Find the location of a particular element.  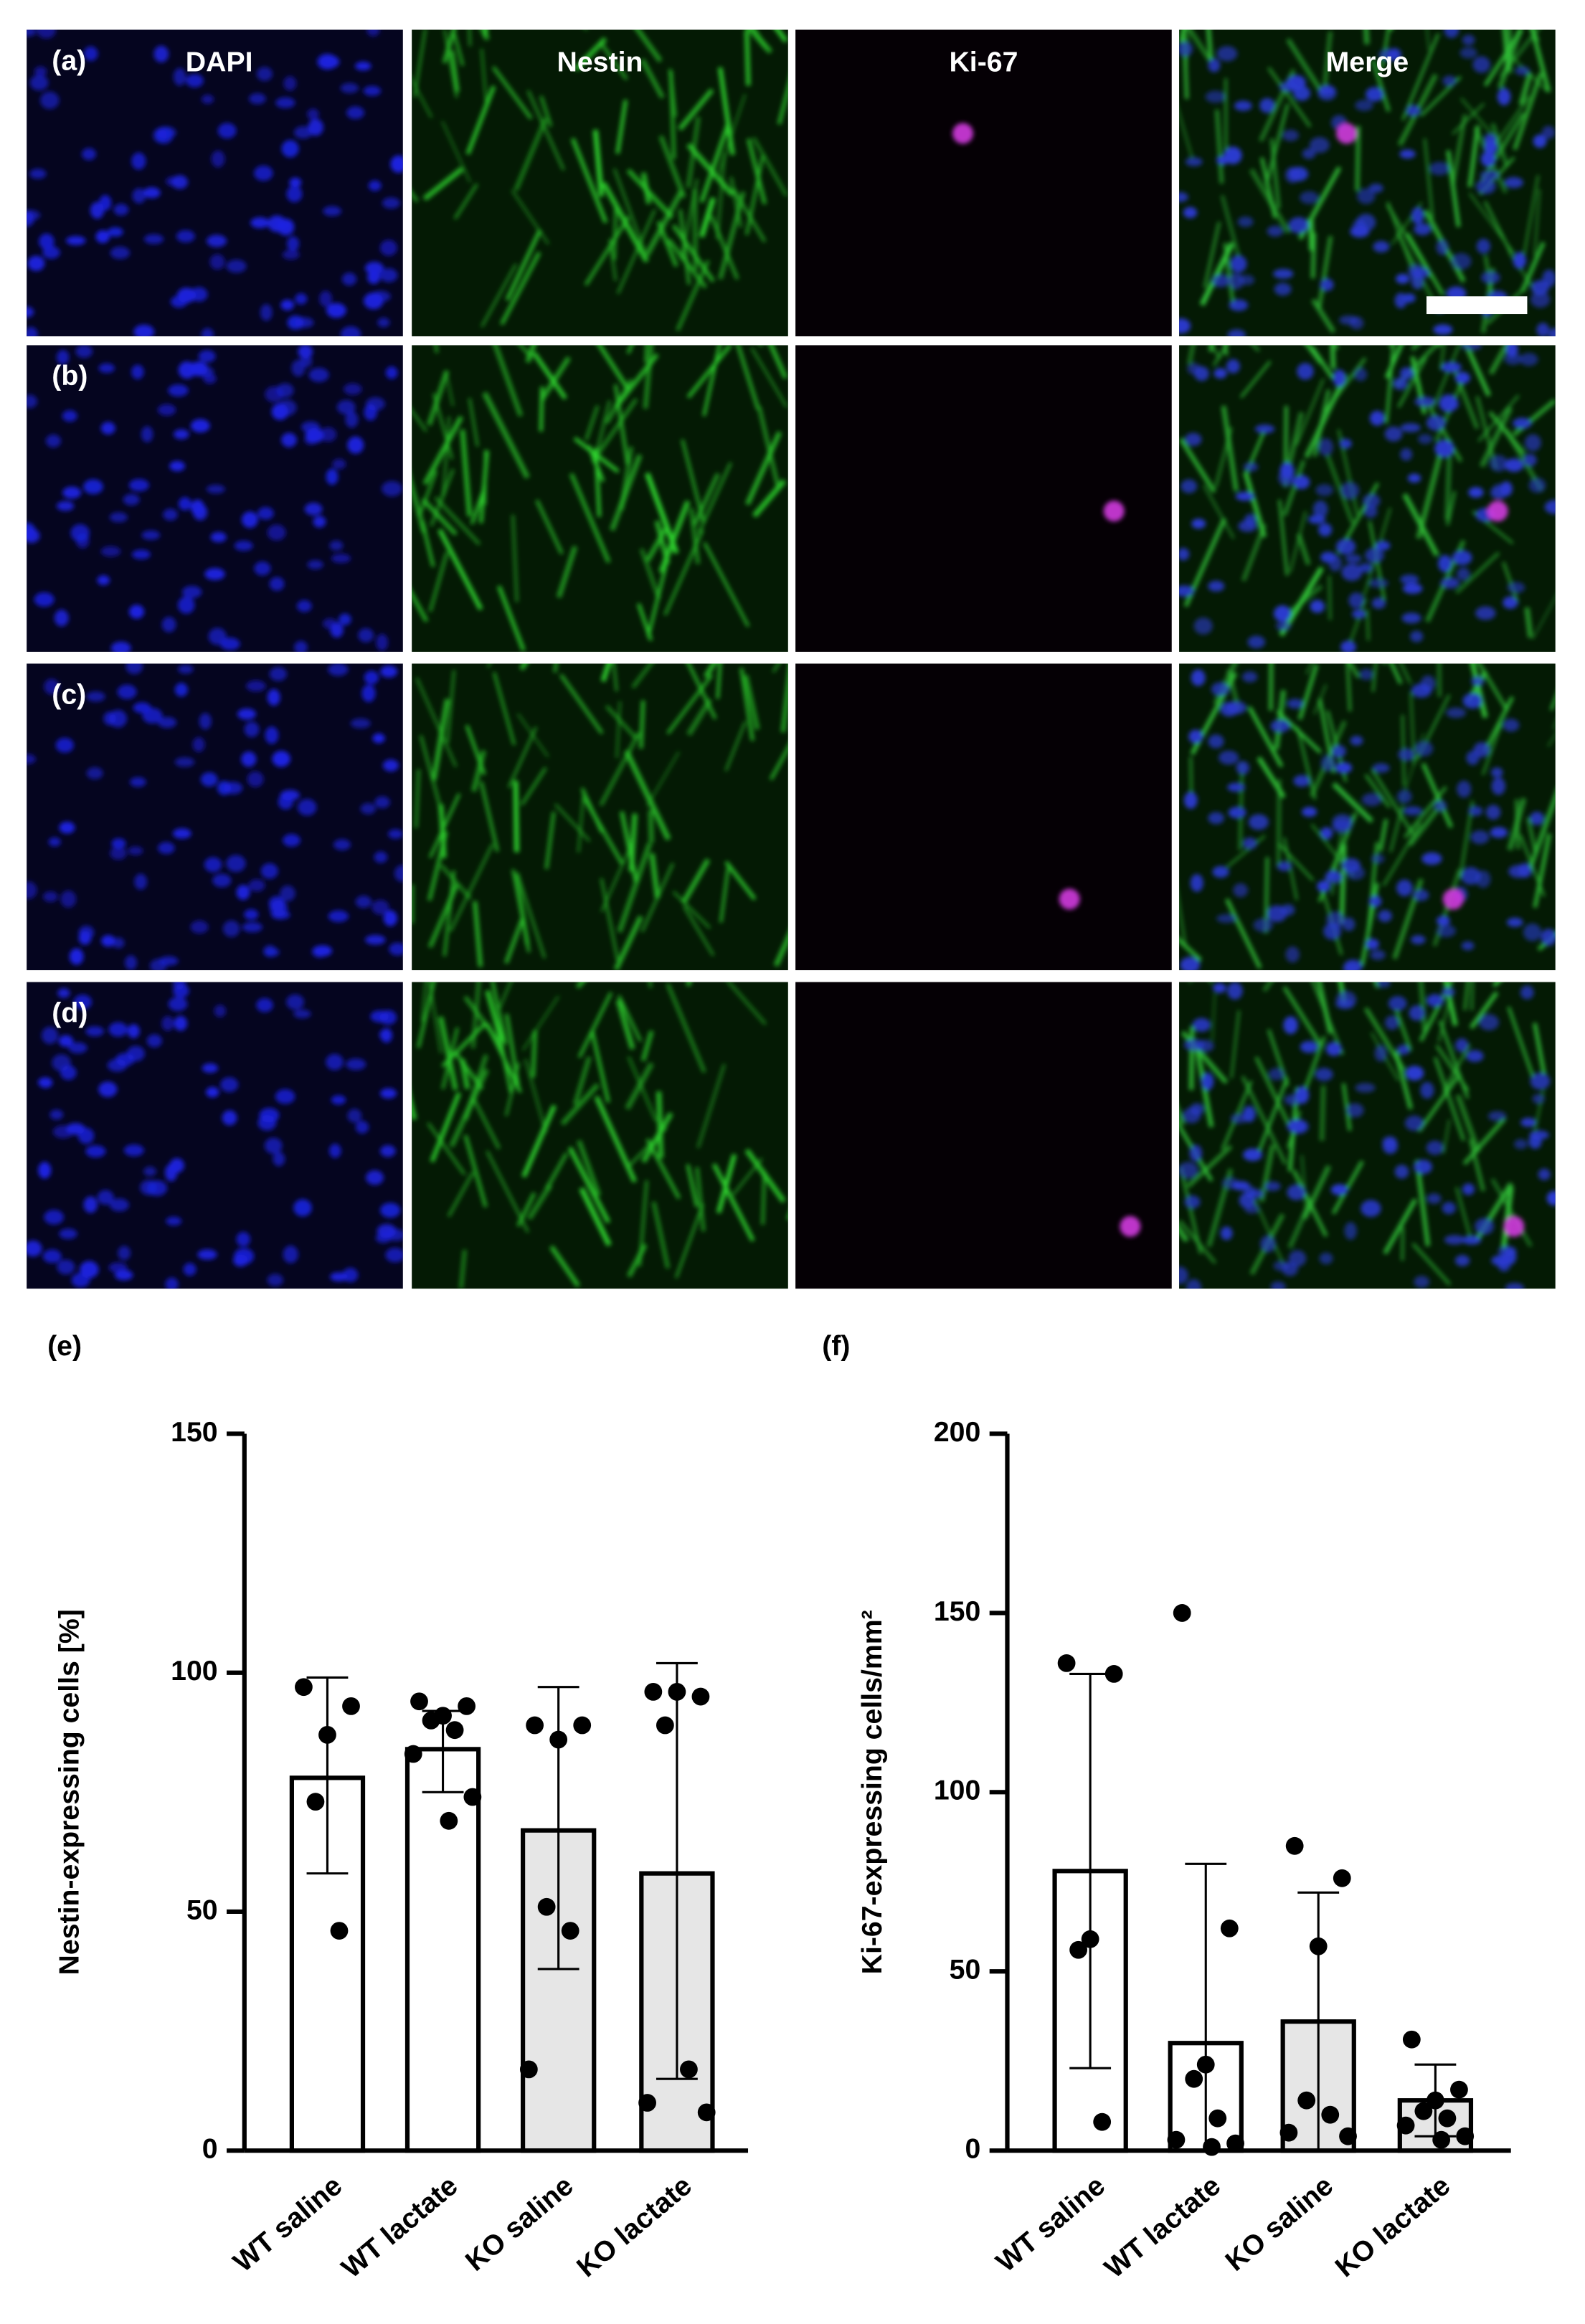

chart-title: (f) is located at coordinates (836, 1346).